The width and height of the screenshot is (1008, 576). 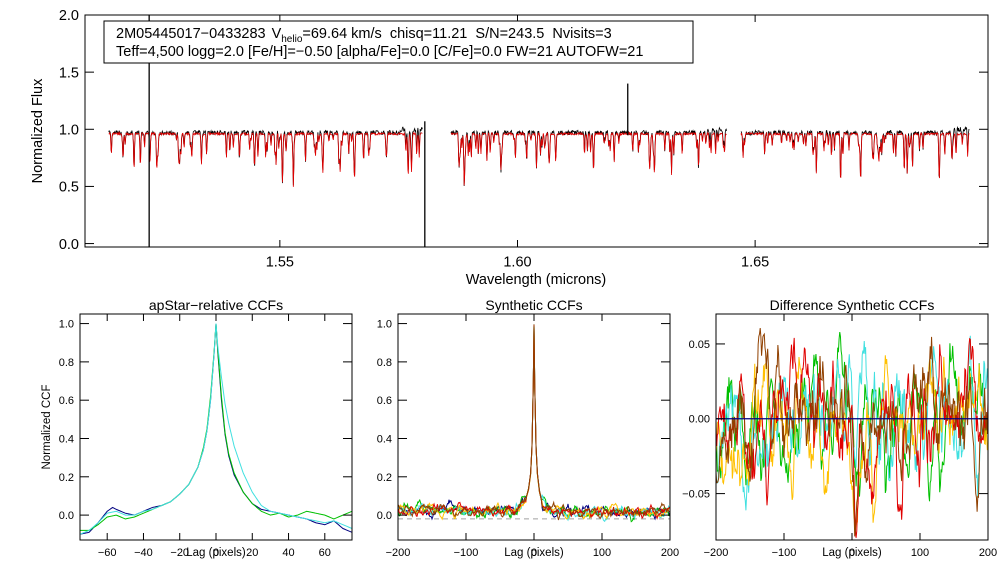 What do you see at coordinates (699, 420) in the screenshot?
I see `diff-ccf-y-tick-label: 0.00` at bounding box center [699, 420].